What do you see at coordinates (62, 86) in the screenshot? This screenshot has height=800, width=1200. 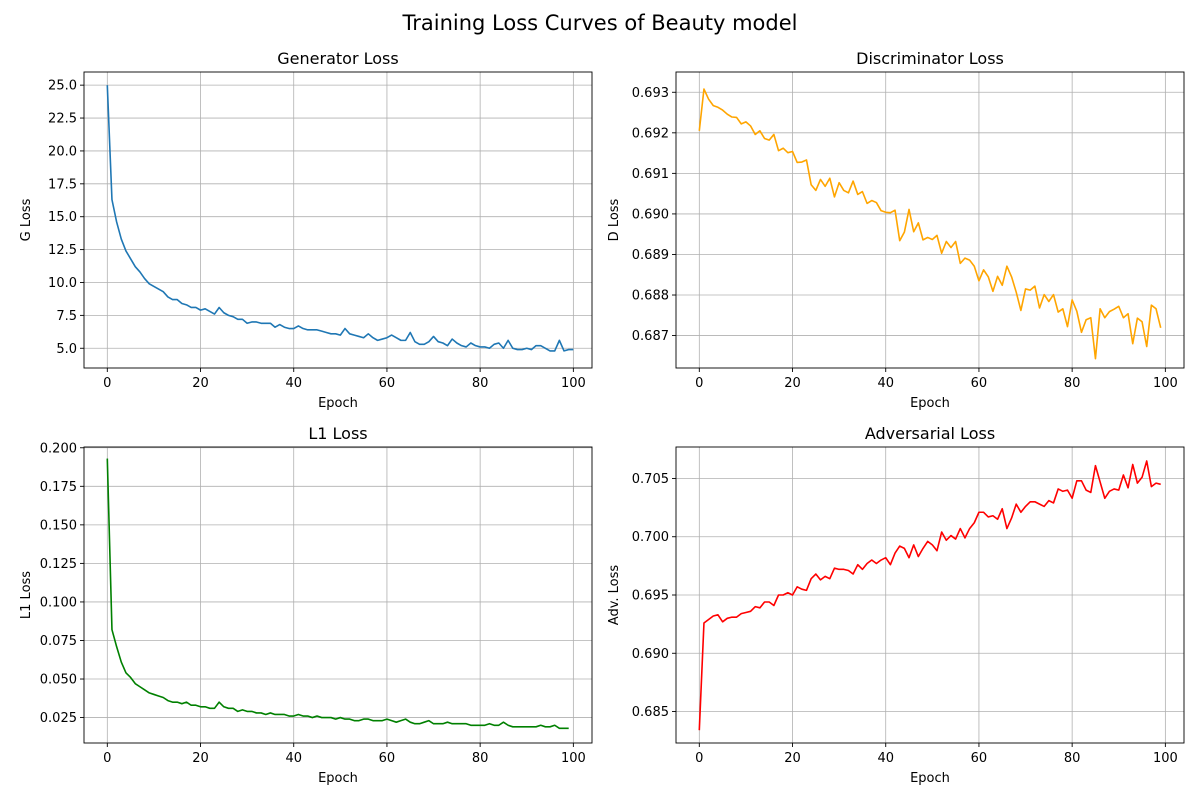 I see `y-tick-label: 25.0` at bounding box center [62, 86].